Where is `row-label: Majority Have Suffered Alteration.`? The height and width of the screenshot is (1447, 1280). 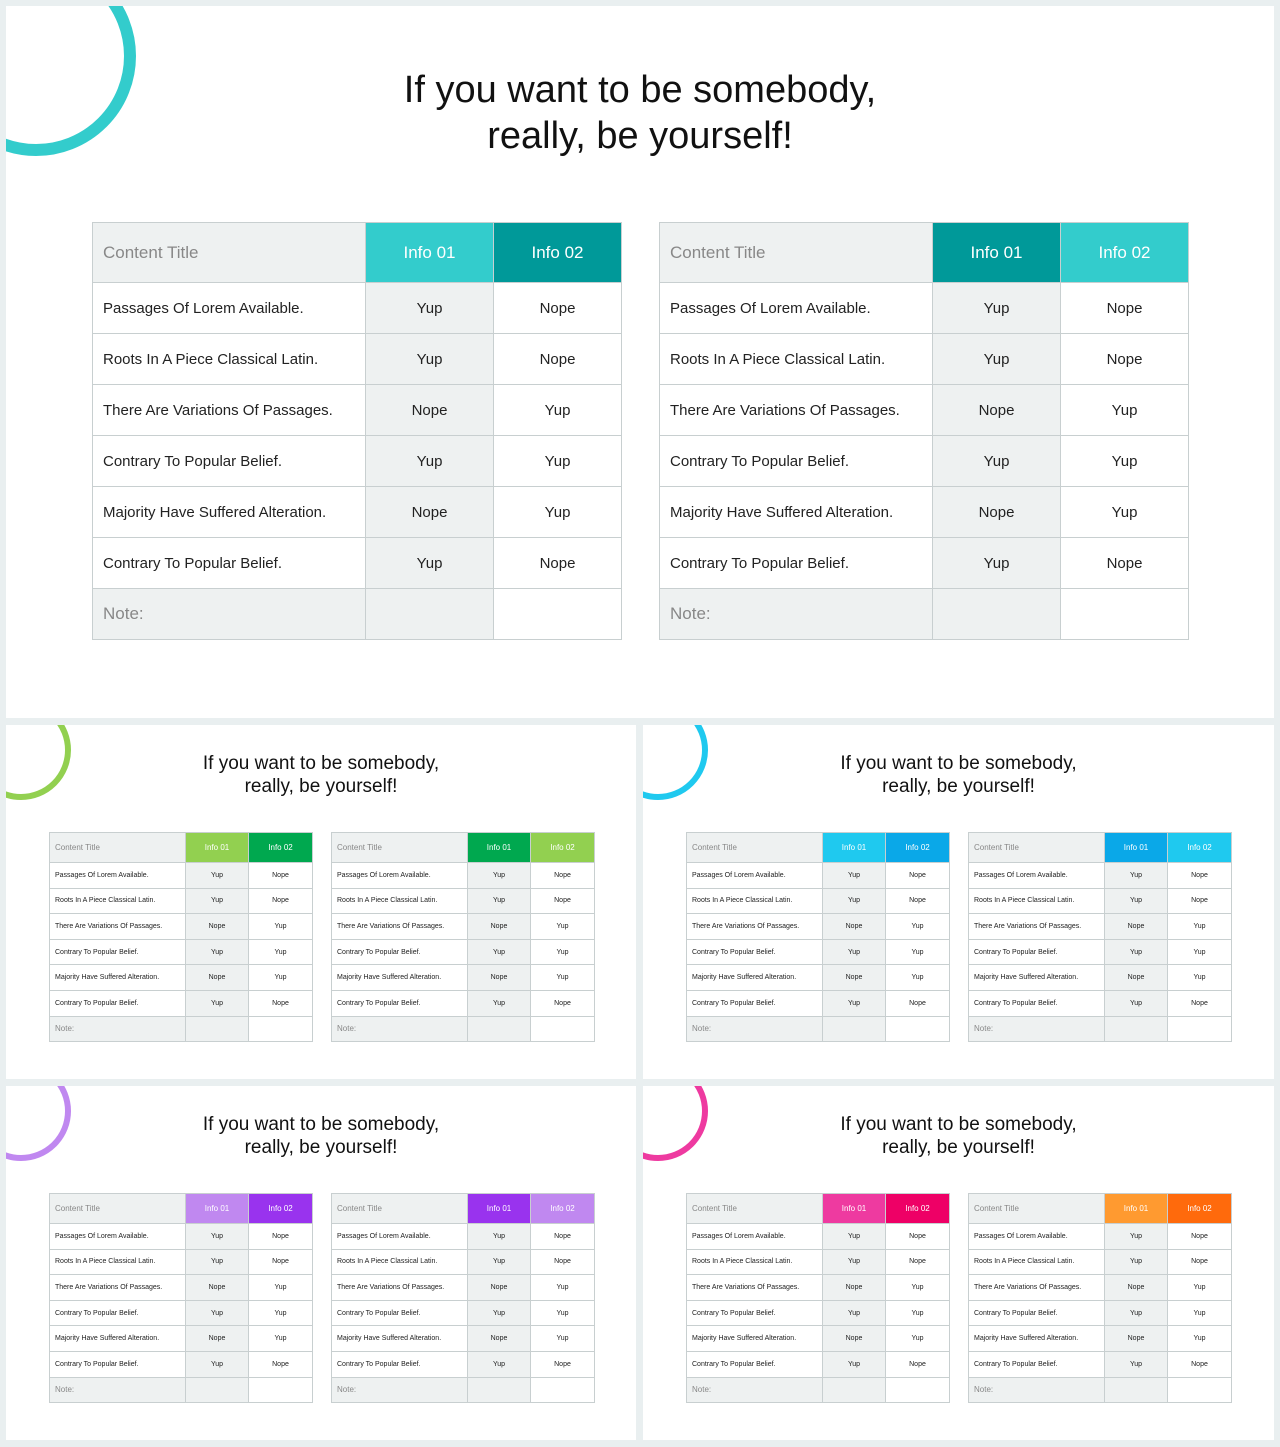
row-label: Majority Have Suffered Alteration. is located at coordinates (754, 1338).